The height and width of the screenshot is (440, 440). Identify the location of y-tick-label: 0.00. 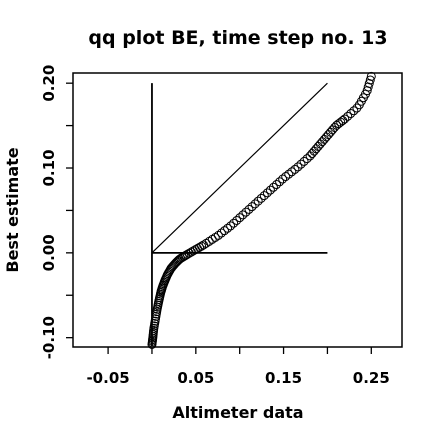
(49, 252).